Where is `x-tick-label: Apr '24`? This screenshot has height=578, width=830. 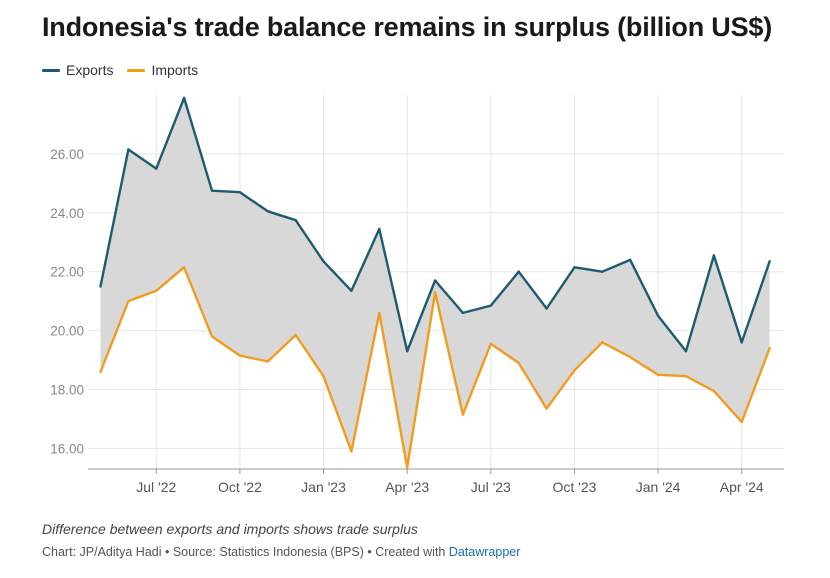 x-tick-label: Apr '24 is located at coordinates (742, 487).